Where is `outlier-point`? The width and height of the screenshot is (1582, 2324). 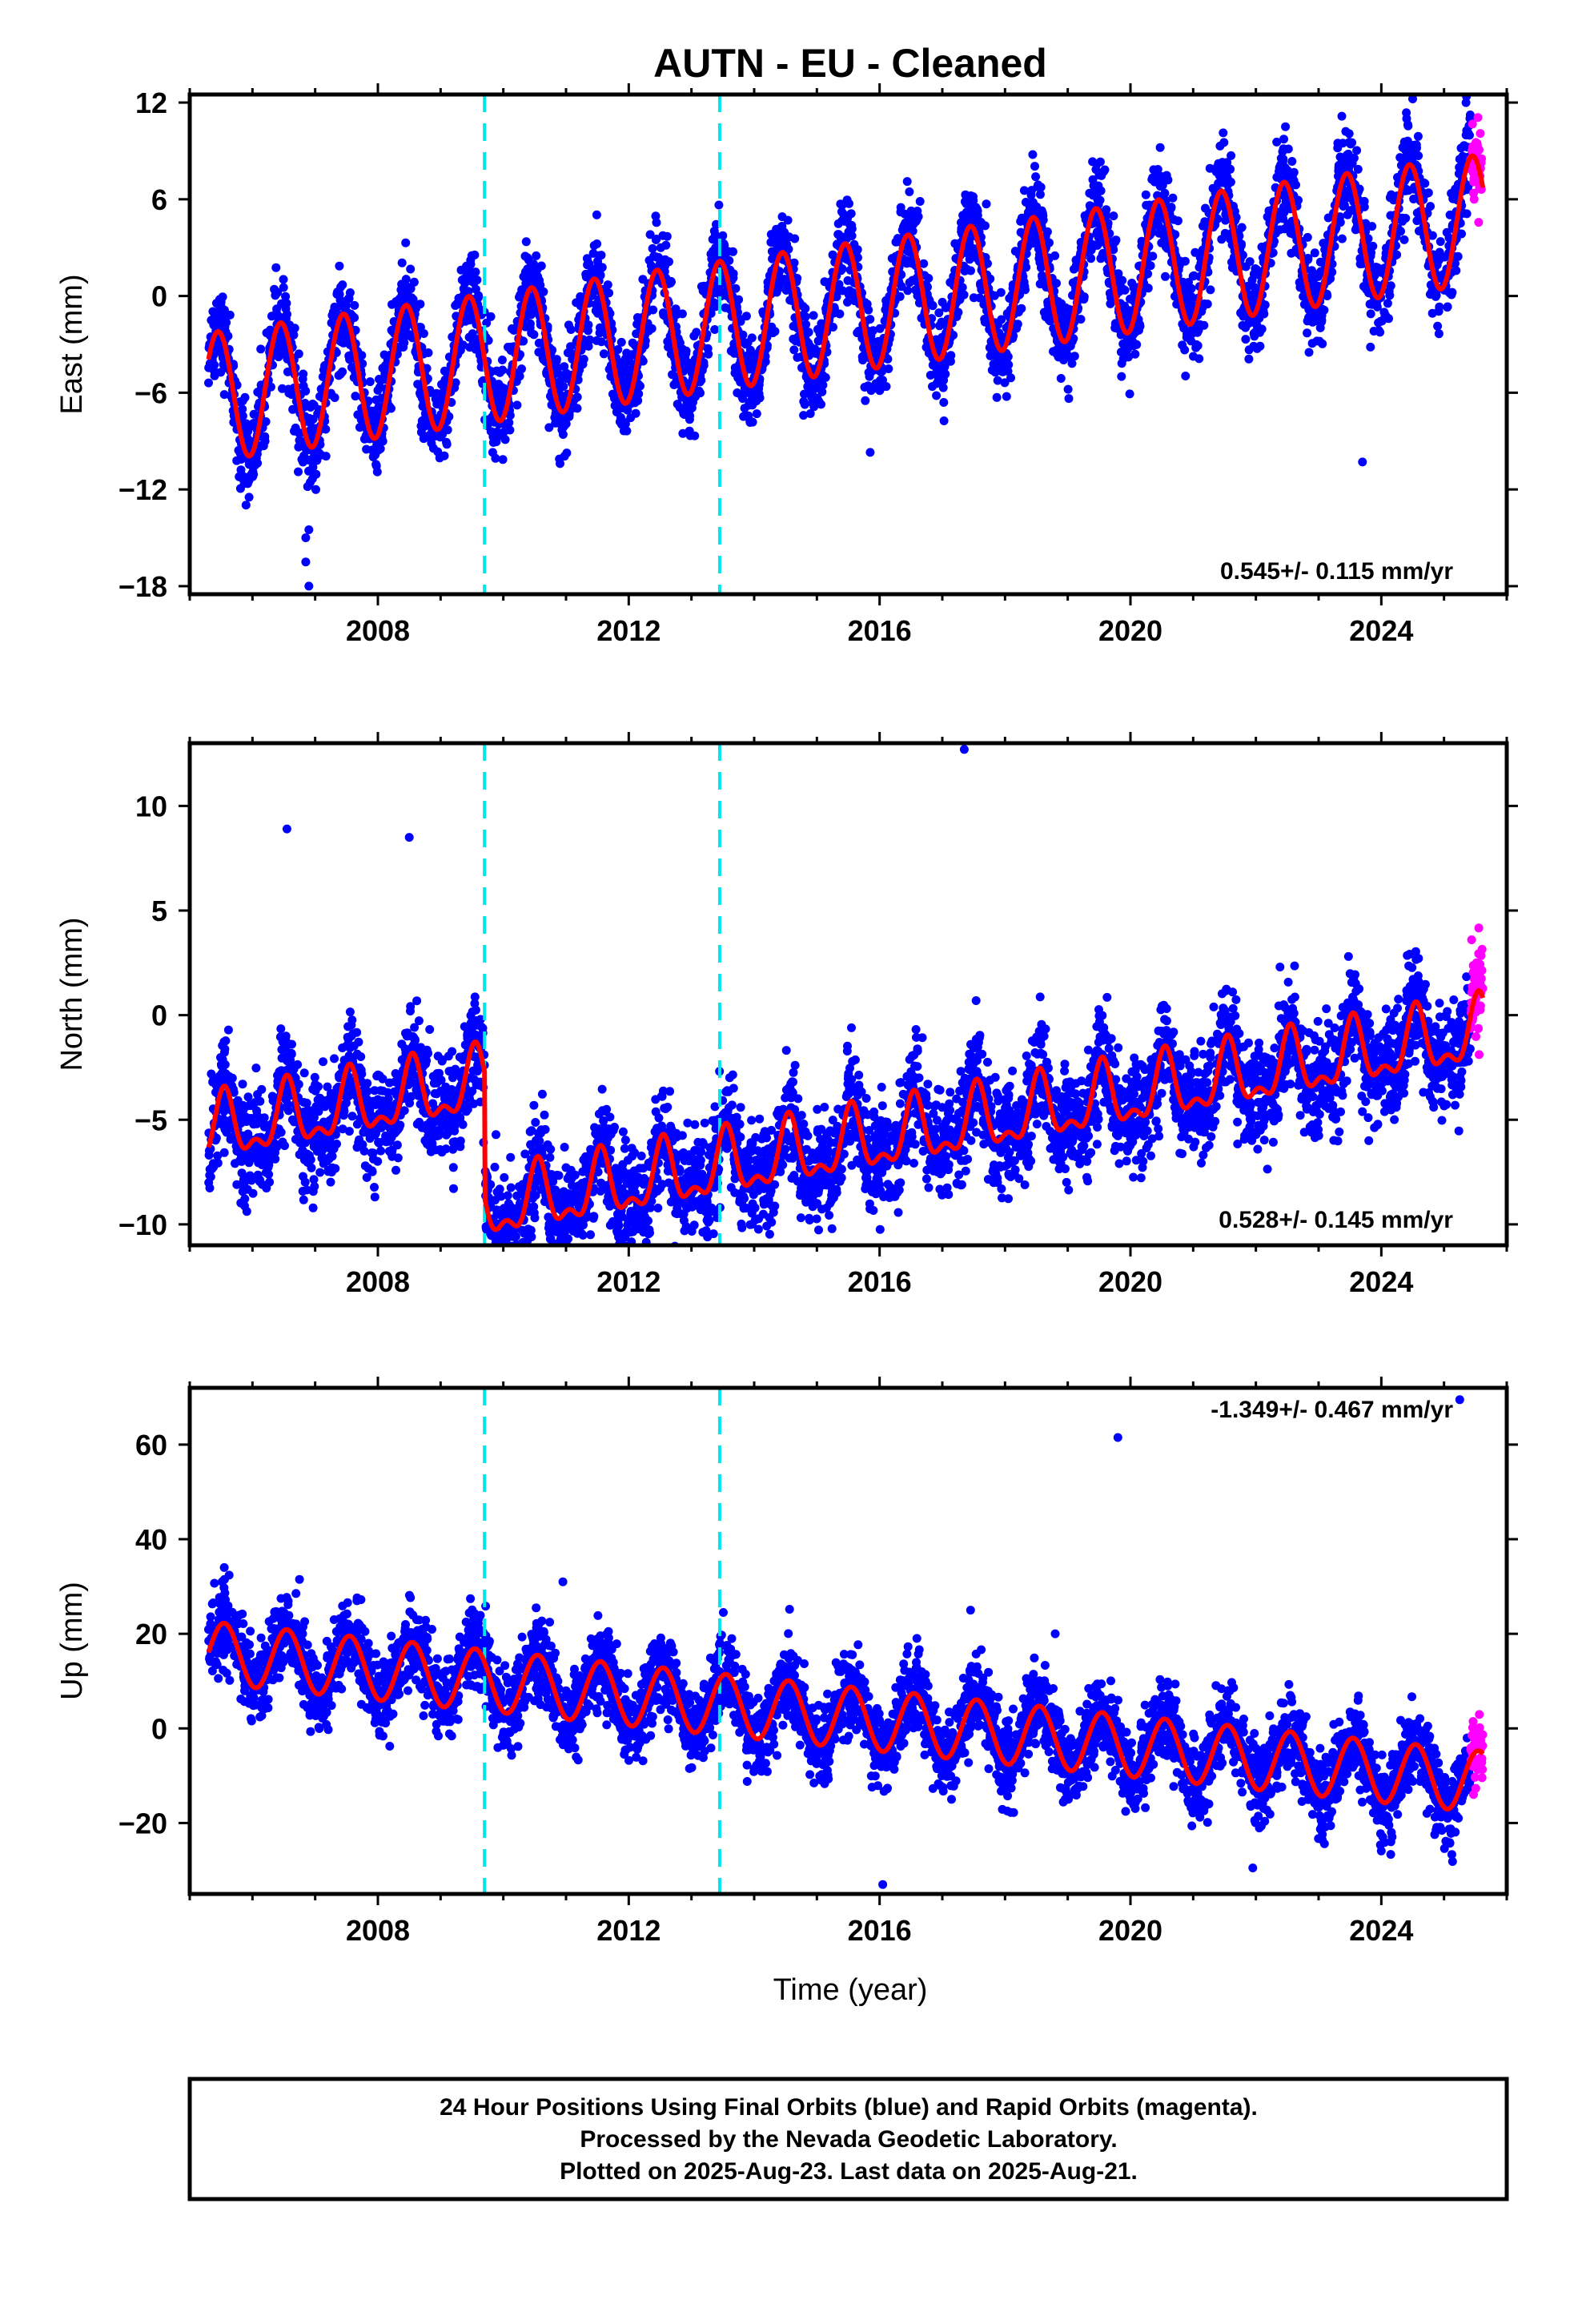
outlier-point is located at coordinates (309, 529).